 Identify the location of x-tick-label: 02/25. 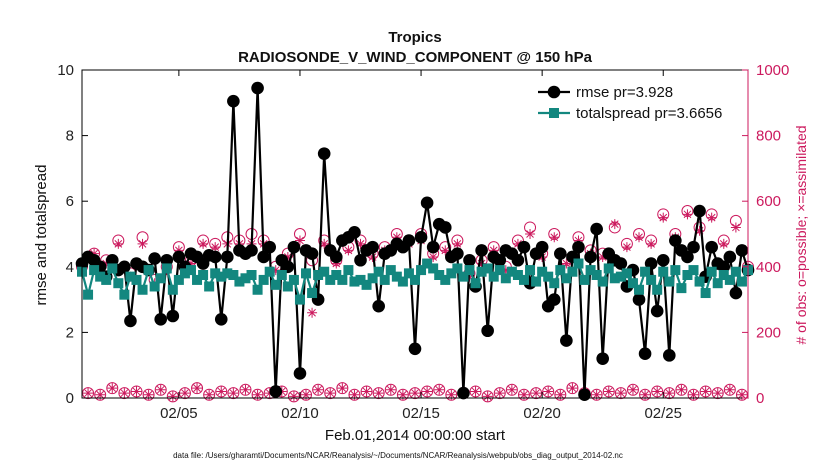
(663, 413).